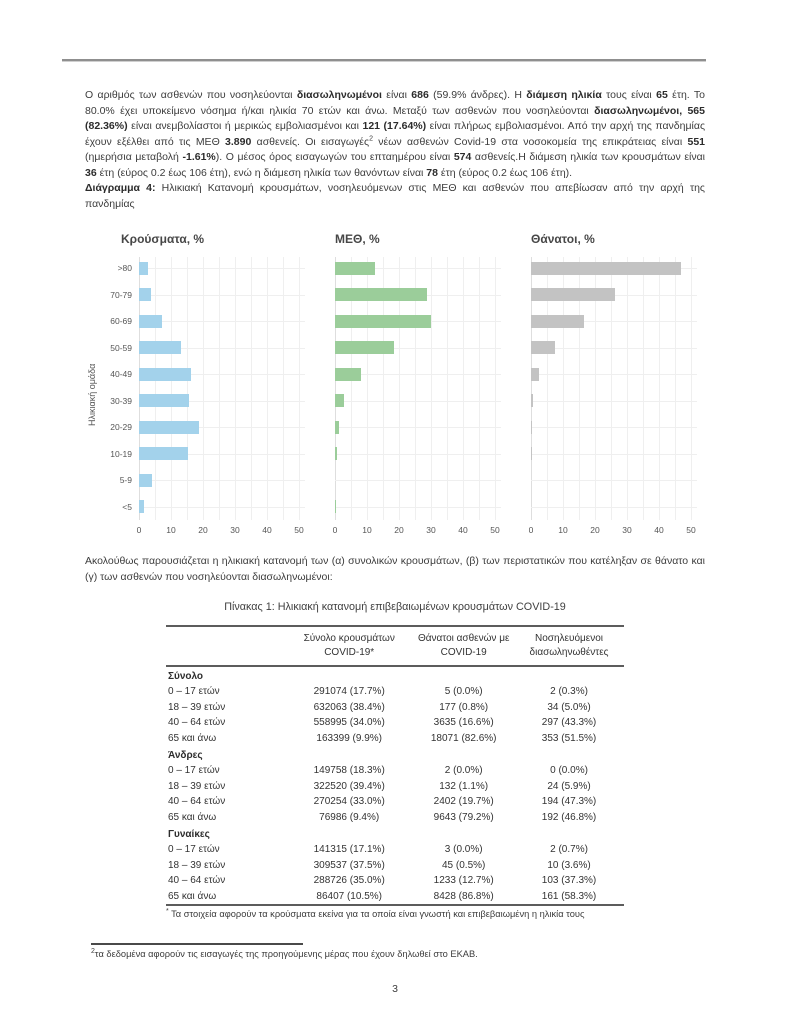 This screenshot has height=1024, width=791. What do you see at coordinates (349, 801) in the screenshot?
I see `cell-value: 270254 (33.0%)` at bounding box center [349, 801].